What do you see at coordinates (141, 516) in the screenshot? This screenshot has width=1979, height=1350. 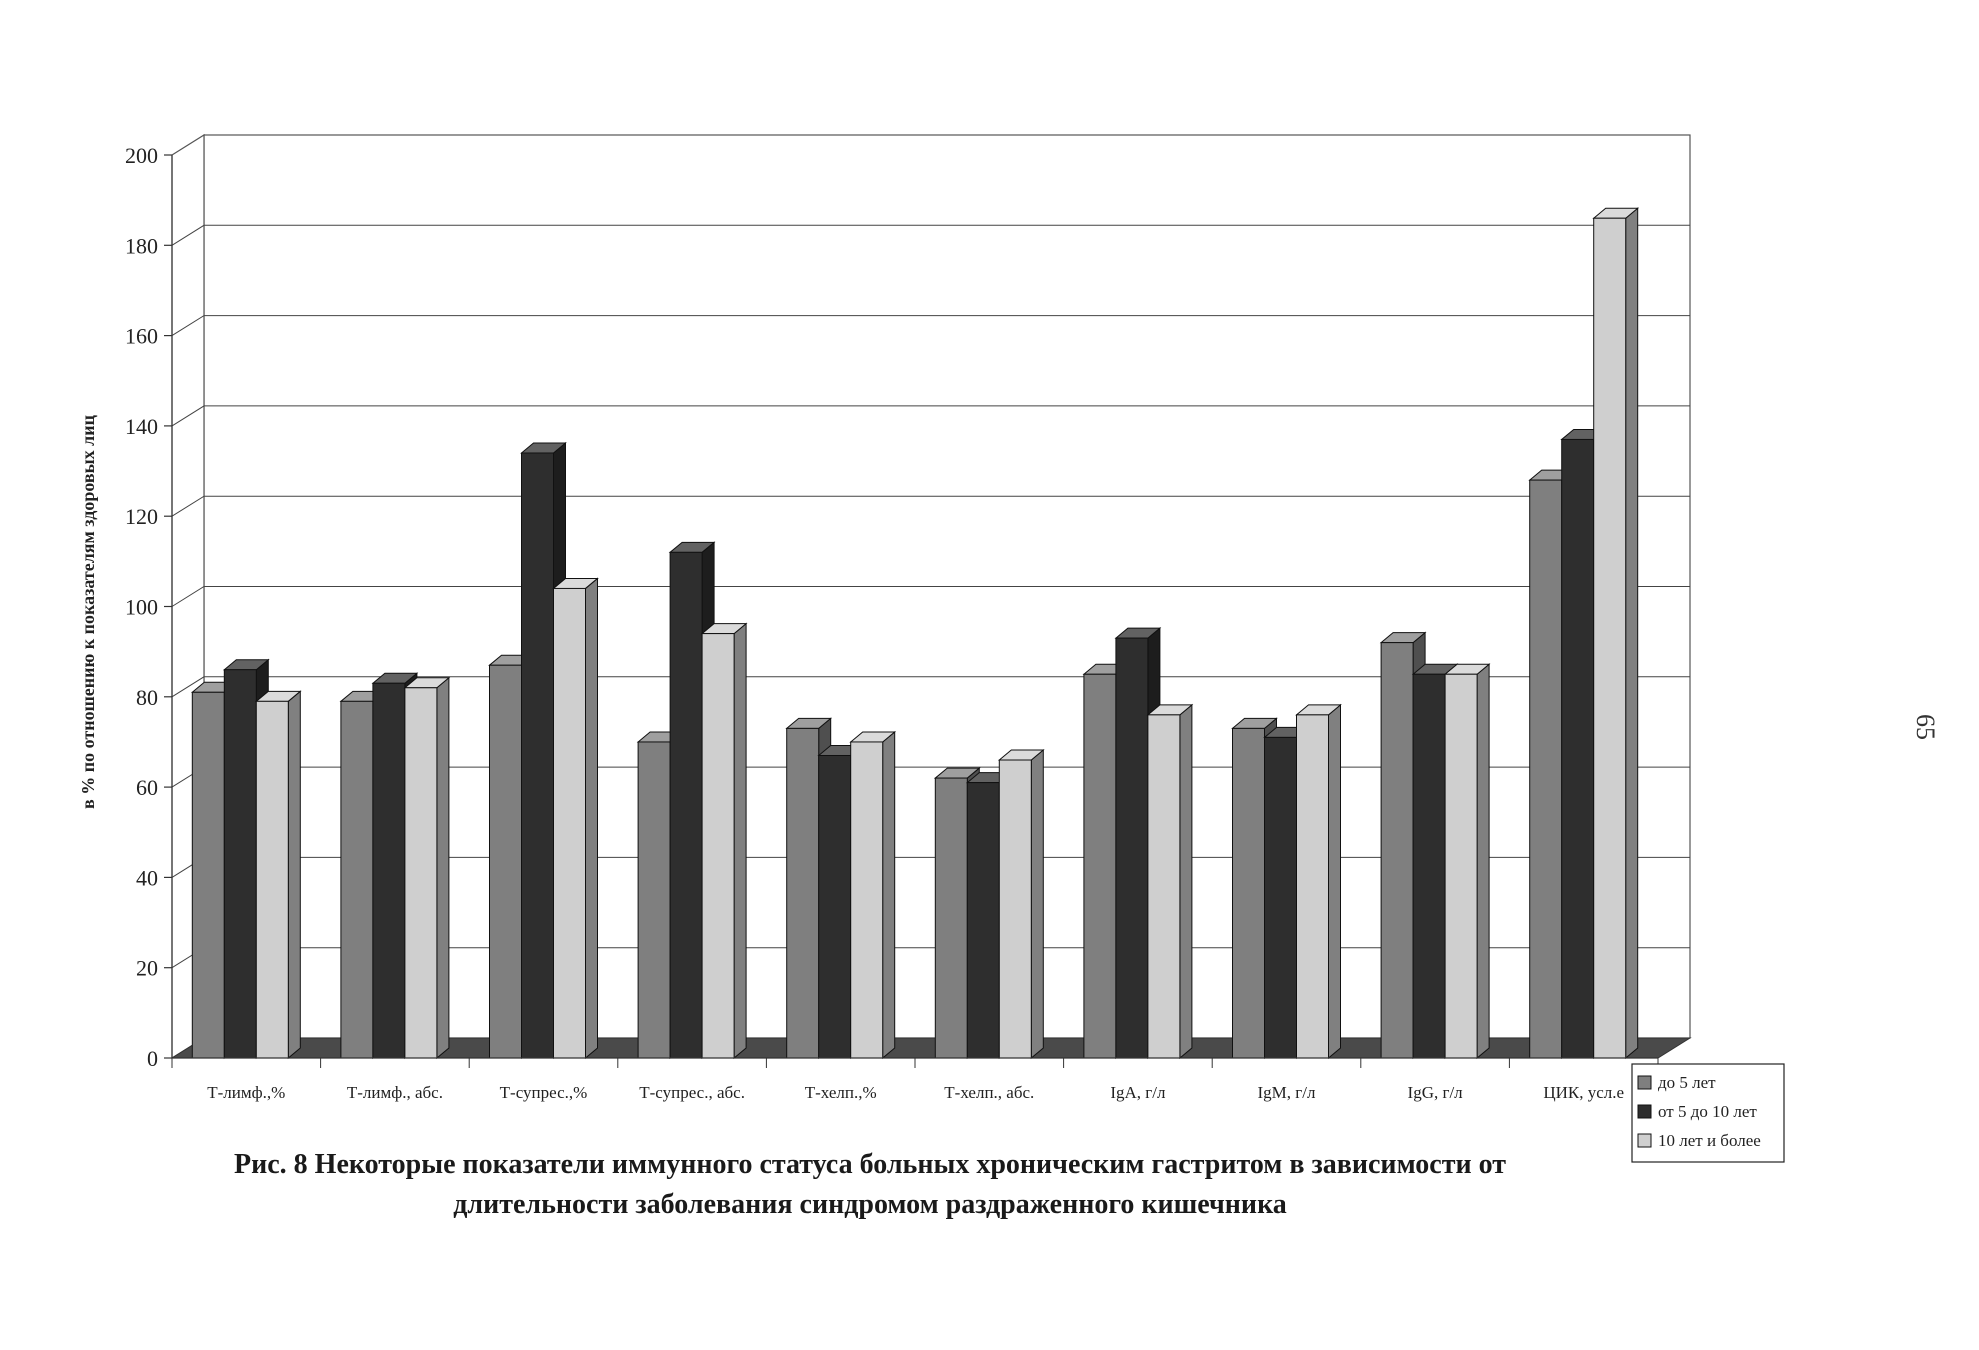 I see `y-tick-label: 120` at bounding box center [141, 516].